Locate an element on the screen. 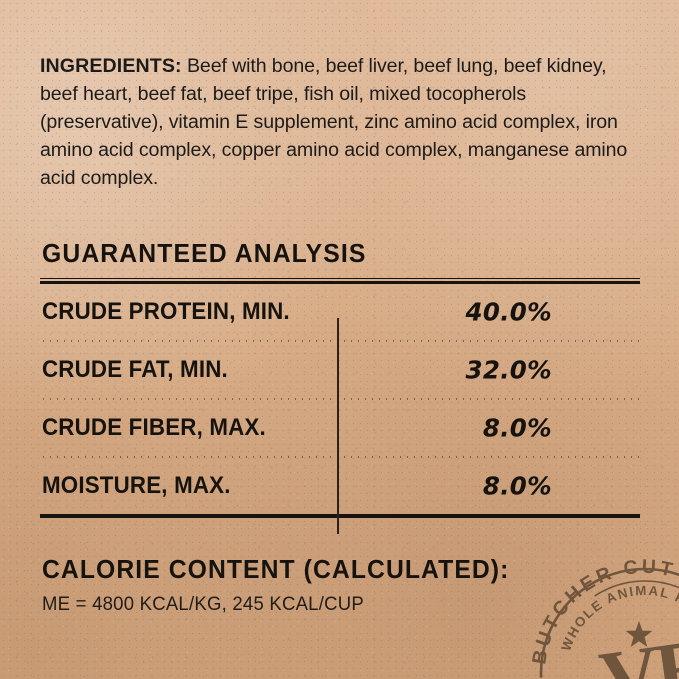  nutrient-label: CRUDE FIBER, MAX. is located at coordinates (154, 427).